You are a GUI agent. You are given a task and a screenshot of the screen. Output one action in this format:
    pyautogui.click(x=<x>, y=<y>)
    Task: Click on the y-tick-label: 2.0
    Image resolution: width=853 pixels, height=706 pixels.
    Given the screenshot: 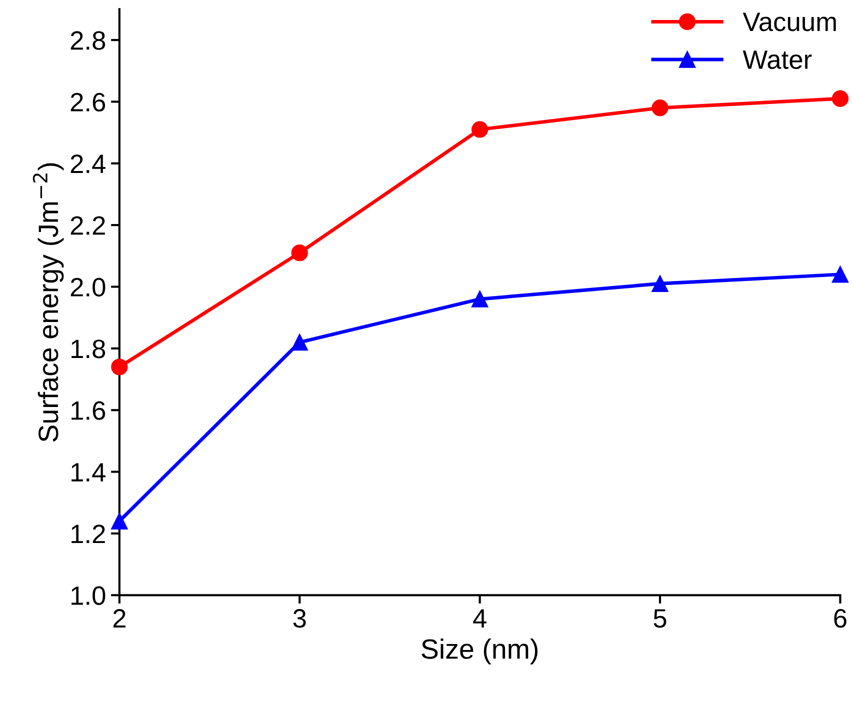 What is the action you would take?
    pyautogui.click(x=88, y=287)
    